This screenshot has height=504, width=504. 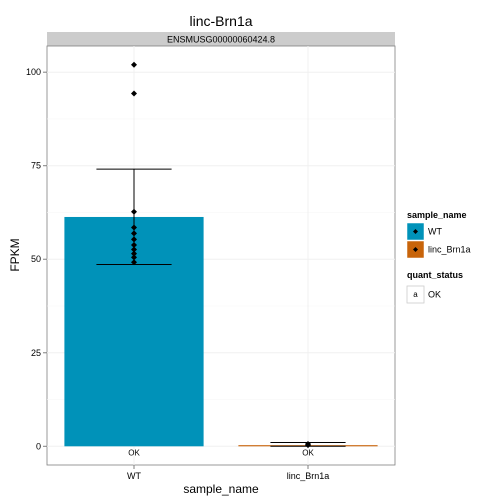 I want to click on y-tick-label: 0, so click(x=38, y=446).